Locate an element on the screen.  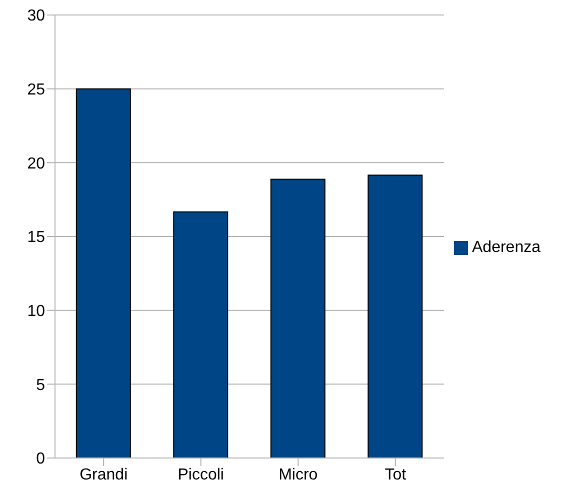
x-tick-label: Piccoli is located at coordinates (201, 475).